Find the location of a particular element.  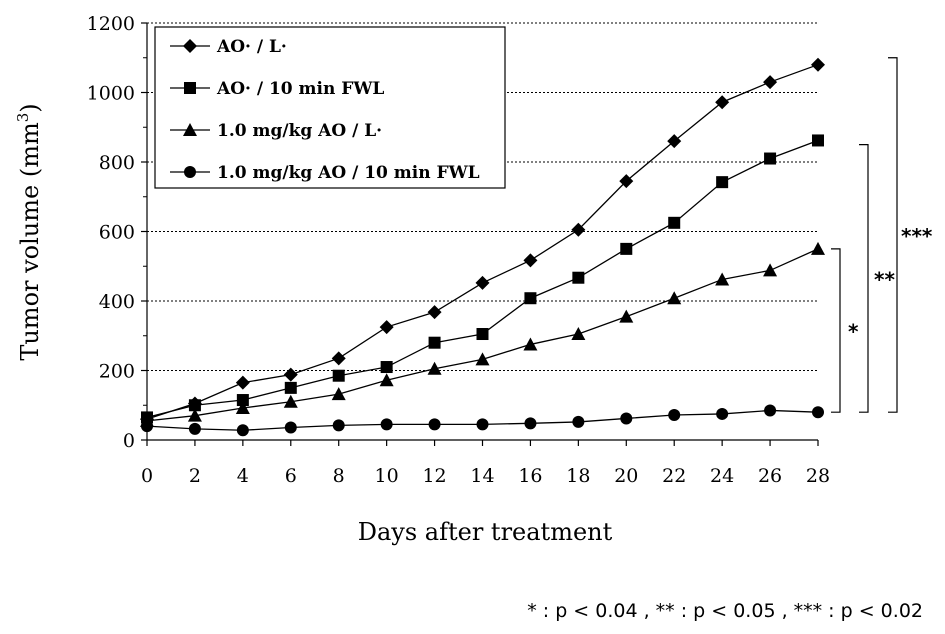

x-tick-label: 2 is located at coordinates (195, 476).